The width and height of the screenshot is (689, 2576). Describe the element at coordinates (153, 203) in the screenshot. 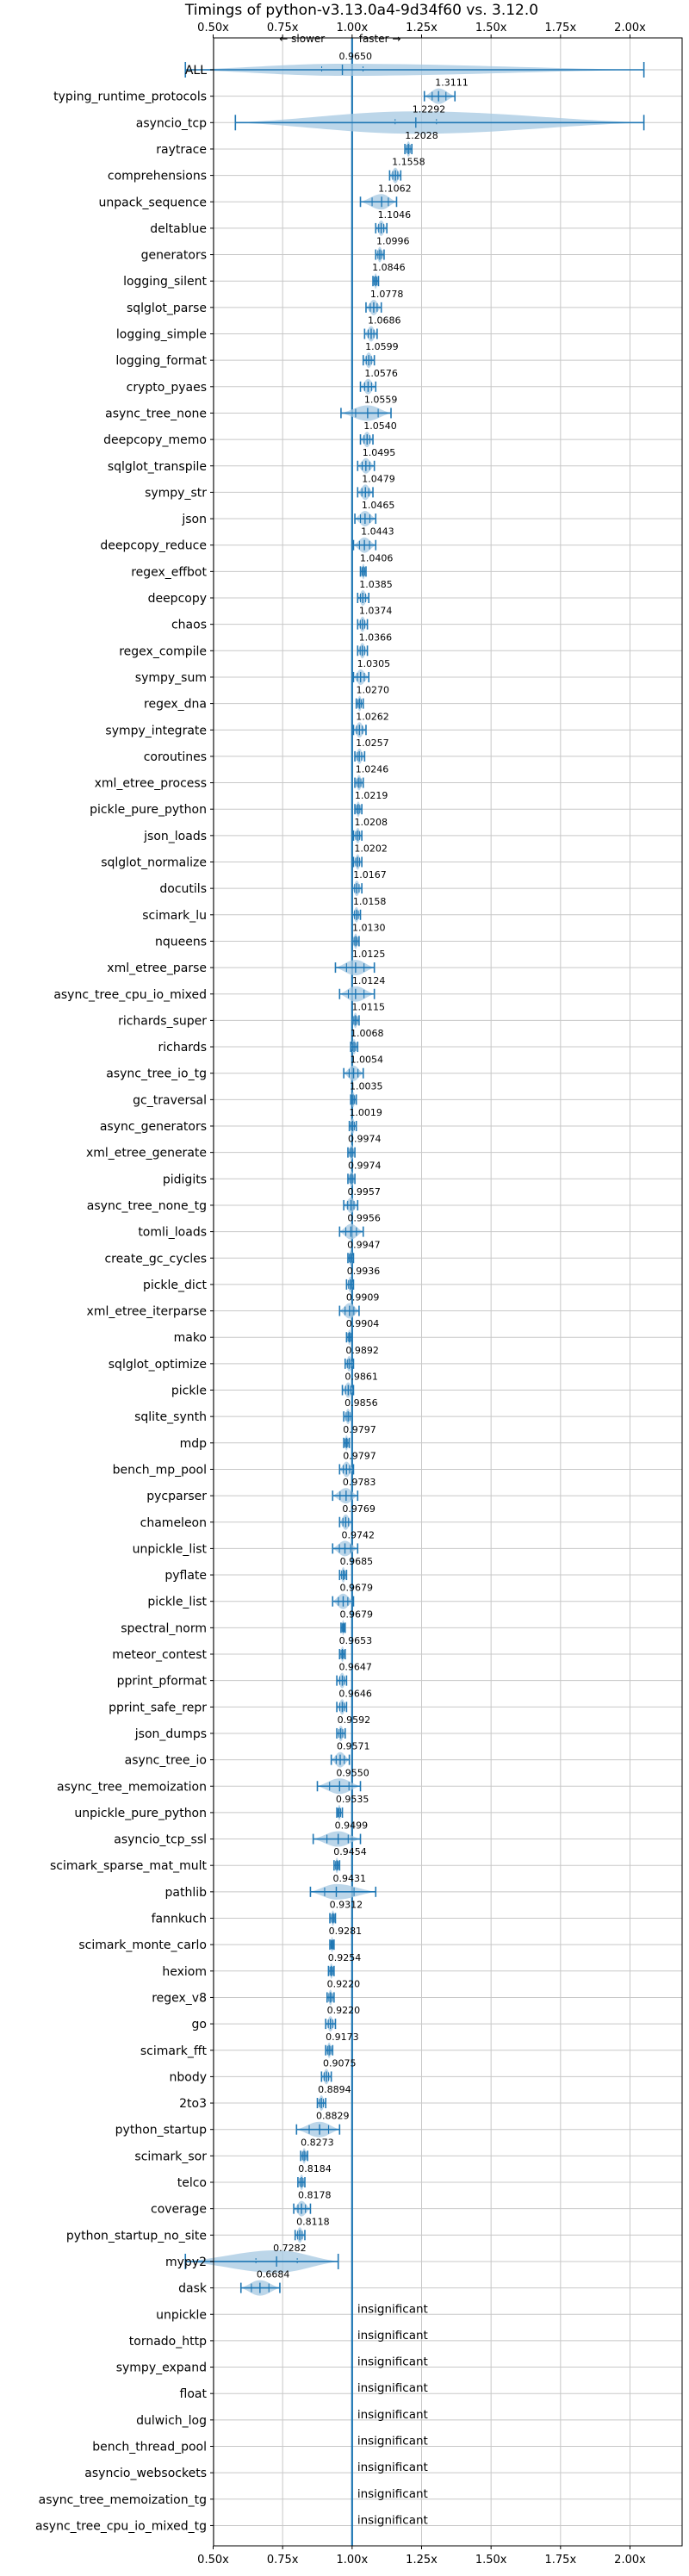

I see `benchmark-label: unpack_sequence` at that location.